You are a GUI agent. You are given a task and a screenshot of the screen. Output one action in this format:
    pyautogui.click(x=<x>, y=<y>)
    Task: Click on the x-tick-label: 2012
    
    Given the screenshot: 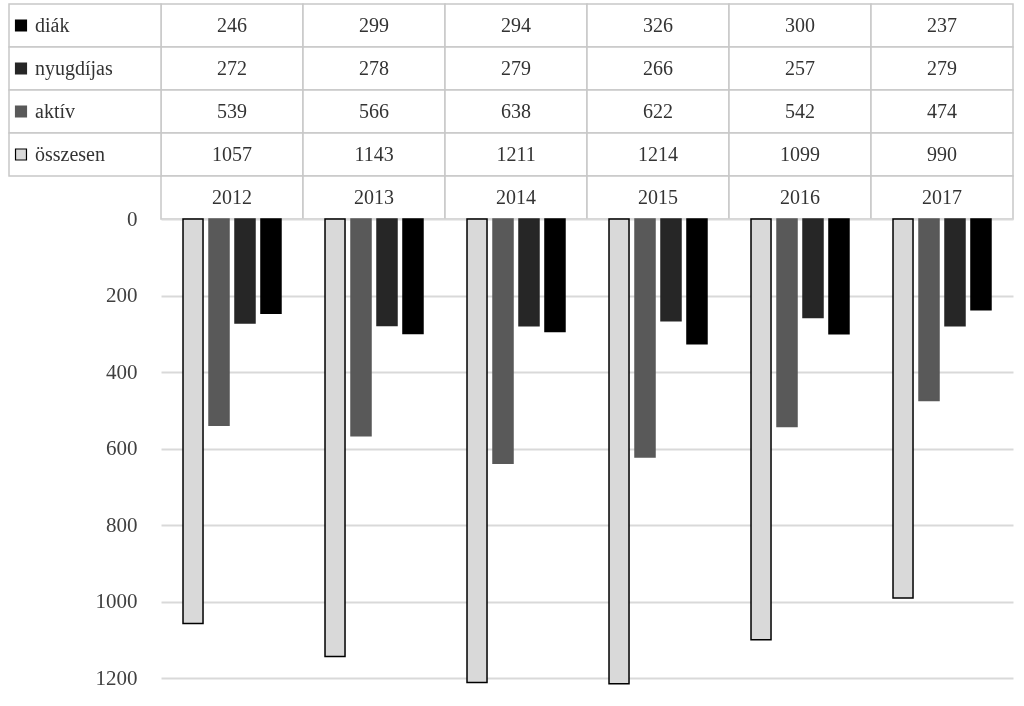 What is the action you would take?
    pyautogui.click(x=232, y=196)
    